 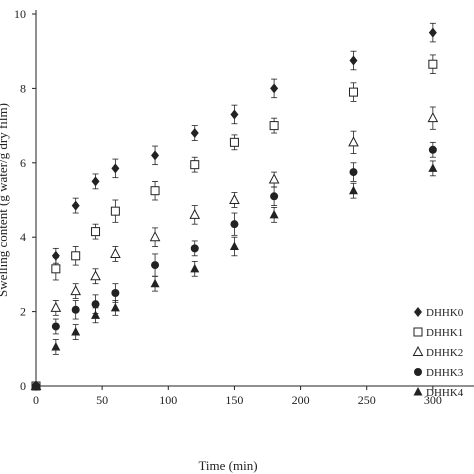 What do you see at coordinates (234, 400) in the screenshot?
I see `x-tick-label: 150` at bounding box center [234, 400].